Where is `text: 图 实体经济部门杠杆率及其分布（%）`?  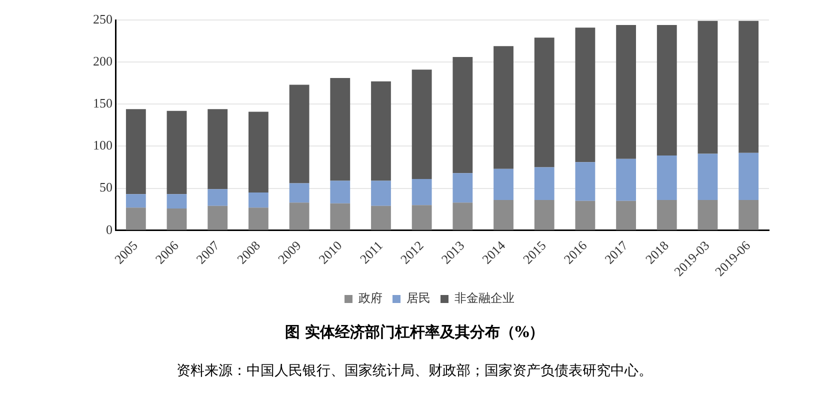 text: 图 实体经济部门杠杆率及其分布（%） is located at coordinates (415, 332).